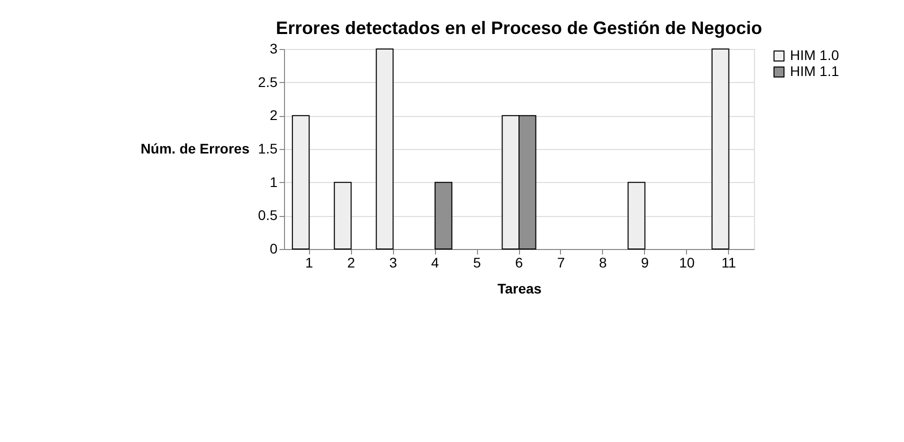 This screenshot has height=442, width=904. What do you see at coordinates (815, 55) in the screenshot?
I see `legend-label: HIM 1.0` at bounding box center [815, 55].